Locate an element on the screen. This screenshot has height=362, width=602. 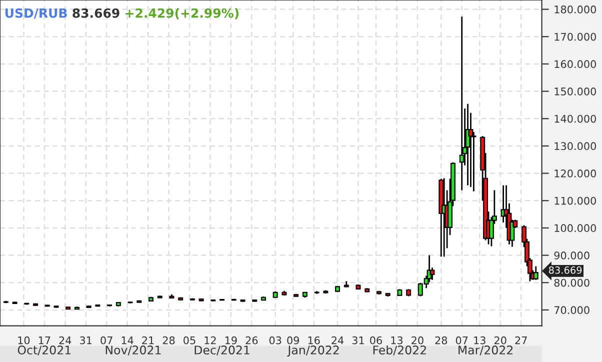
x-tick-label: 16 is located at coordinates (314, 340).